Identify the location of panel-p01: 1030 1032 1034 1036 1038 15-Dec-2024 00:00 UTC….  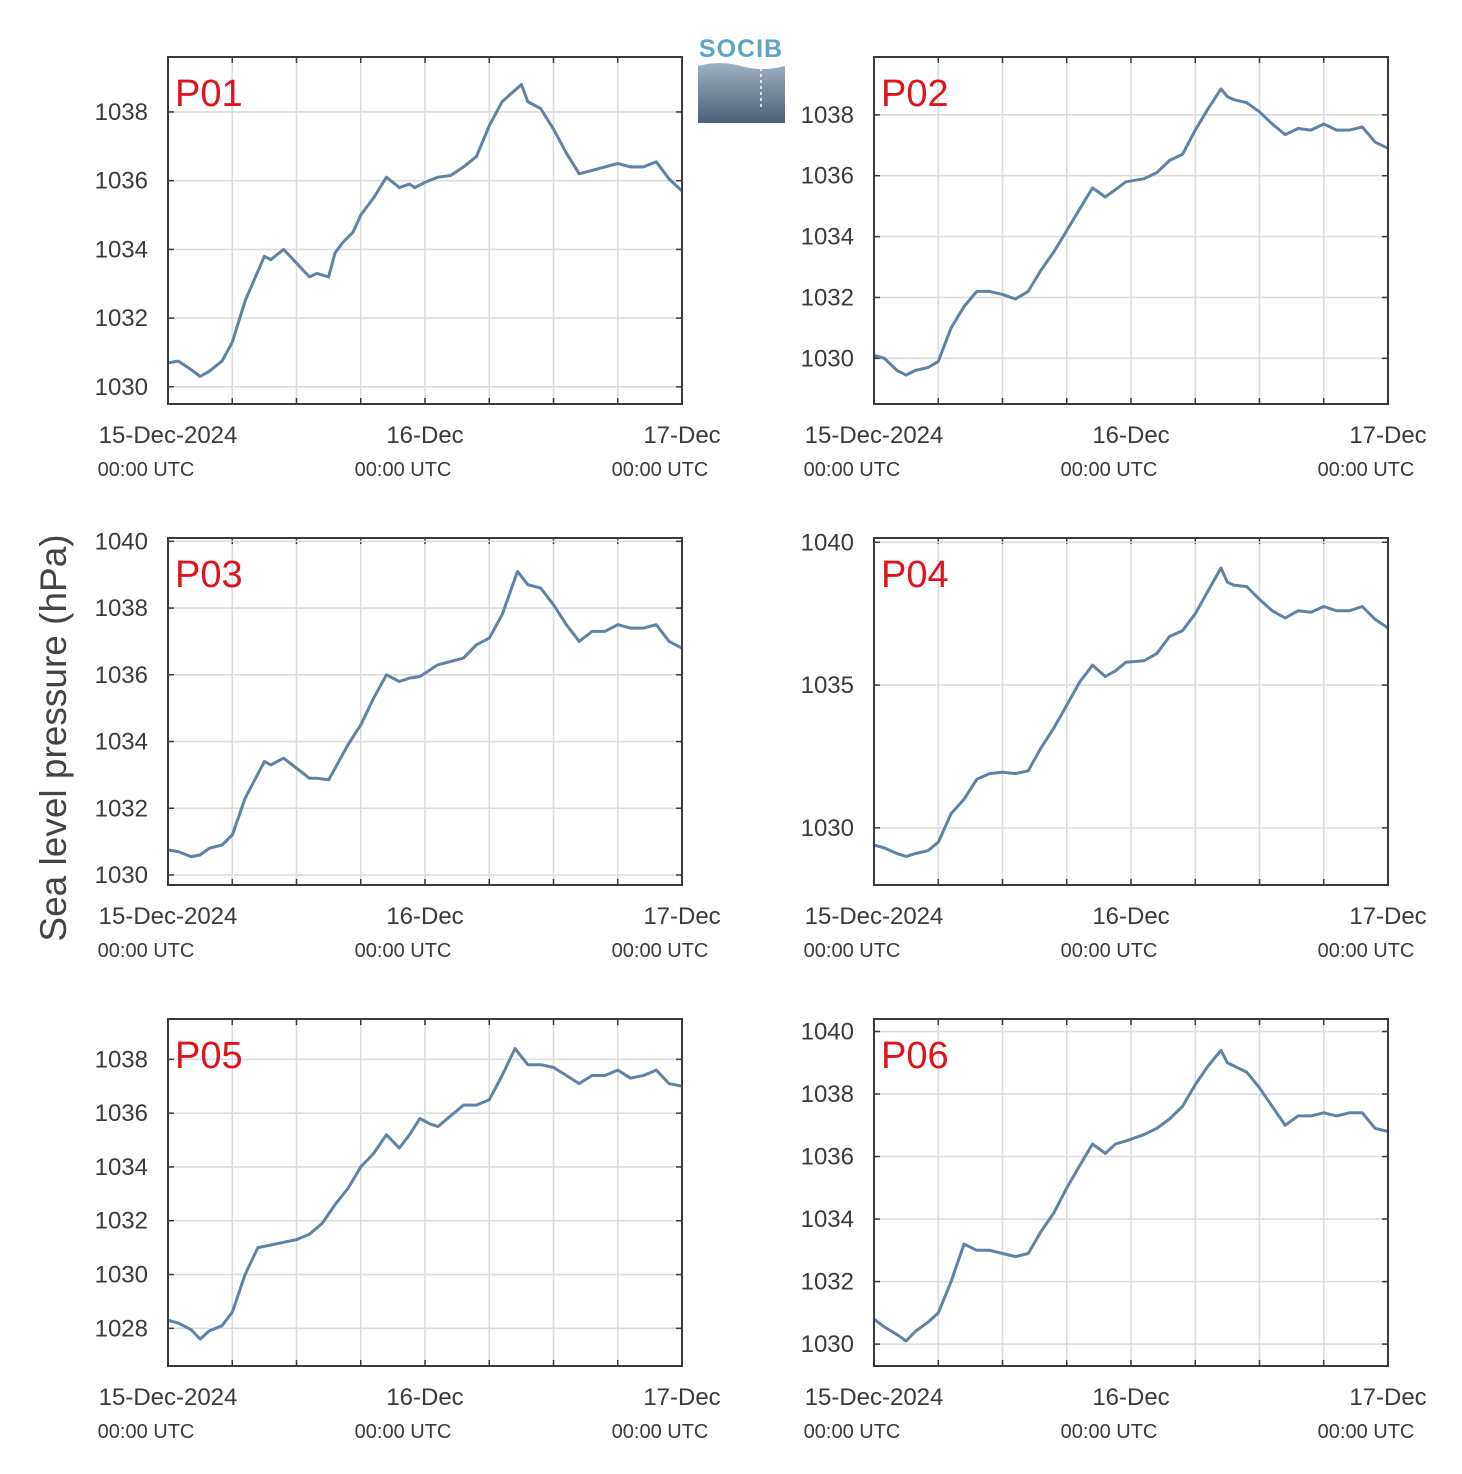
(408, 268).